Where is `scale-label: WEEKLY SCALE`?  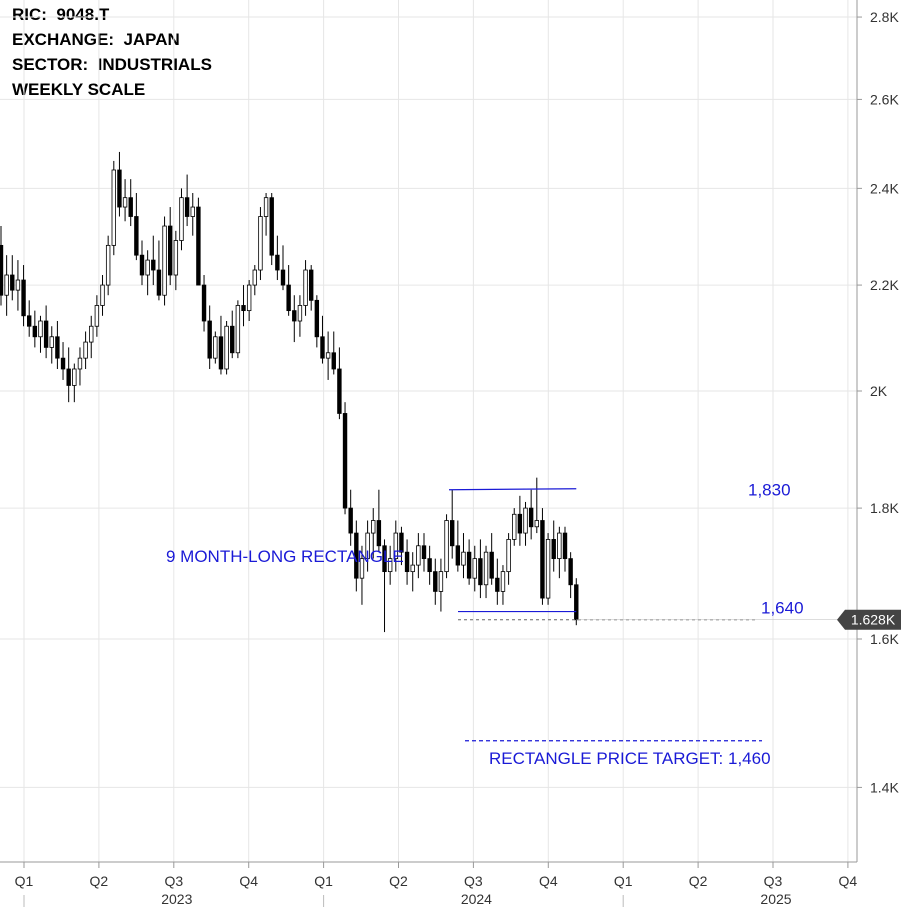
scale-label: WEEKLY SCALE is located at coordinates (79, 89).